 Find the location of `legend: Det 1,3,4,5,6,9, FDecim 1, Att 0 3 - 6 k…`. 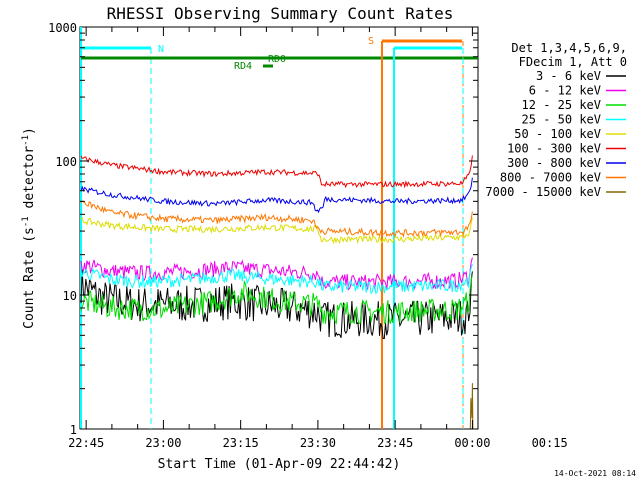

legend: Det 1,3,4,5,6,9, FDecim 1, Att 0 3 - 6 k… is located at coordinates (556, 120).